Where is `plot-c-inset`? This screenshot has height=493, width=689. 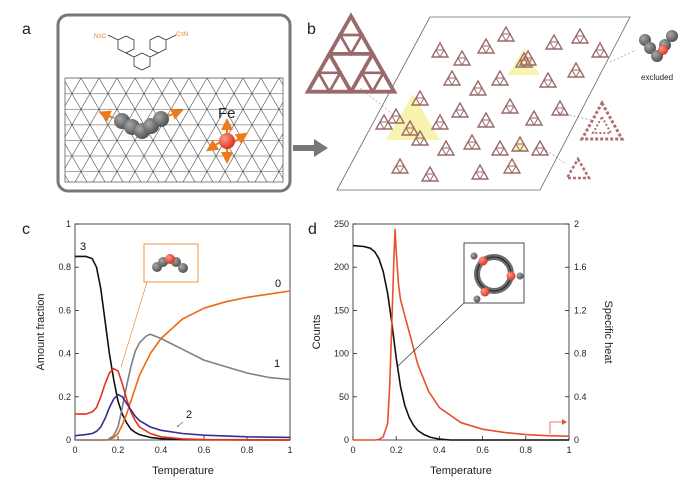 plot-c-inset is located at coordinates (159, 305).